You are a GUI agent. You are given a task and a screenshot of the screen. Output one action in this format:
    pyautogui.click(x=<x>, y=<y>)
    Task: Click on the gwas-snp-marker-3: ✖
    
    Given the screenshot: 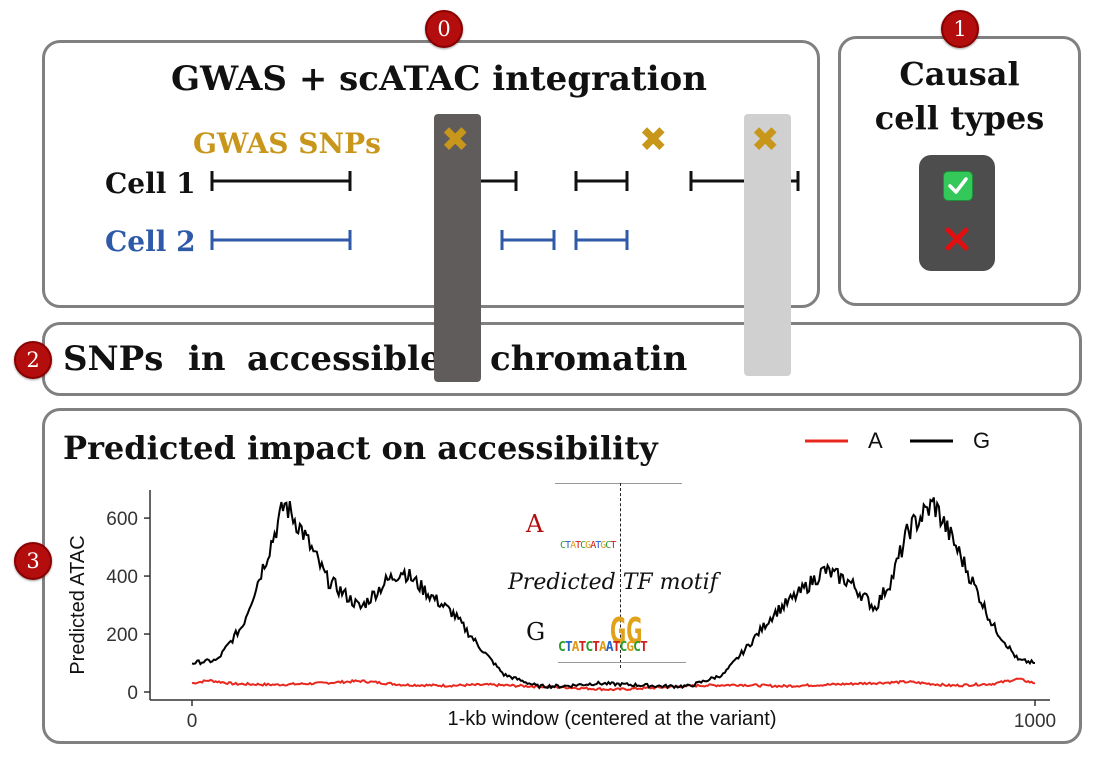 What is the action you would take?
    pyautogui.click(x=765, y=140)
    